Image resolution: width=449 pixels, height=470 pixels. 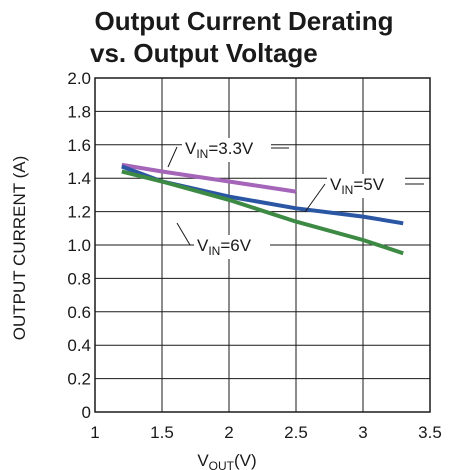 I want to click on x-tick-label: 3, so click(x=362, y=432).